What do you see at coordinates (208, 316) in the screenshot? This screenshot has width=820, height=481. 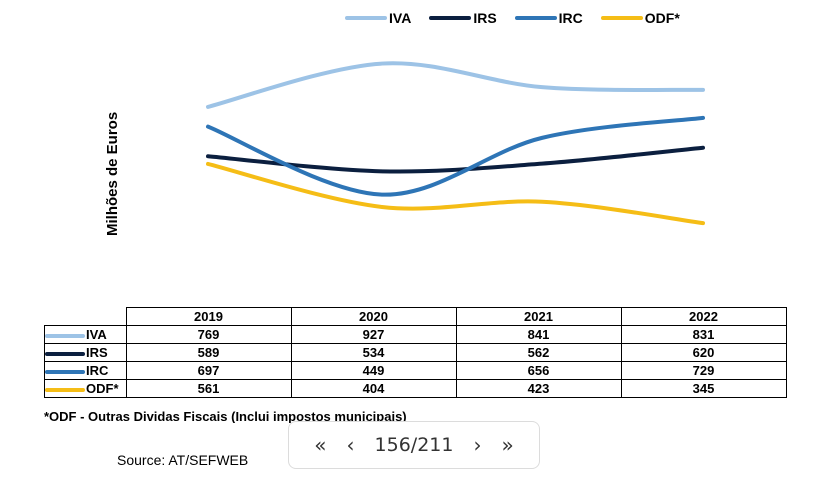 I see `year-header: 2019` at bounding box center [208, 316].